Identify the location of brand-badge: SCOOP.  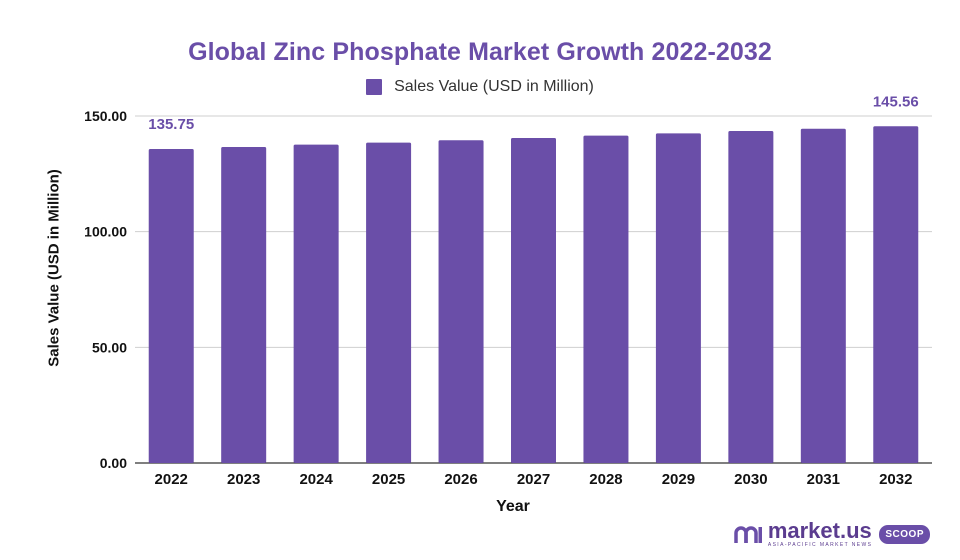
(904, 534).